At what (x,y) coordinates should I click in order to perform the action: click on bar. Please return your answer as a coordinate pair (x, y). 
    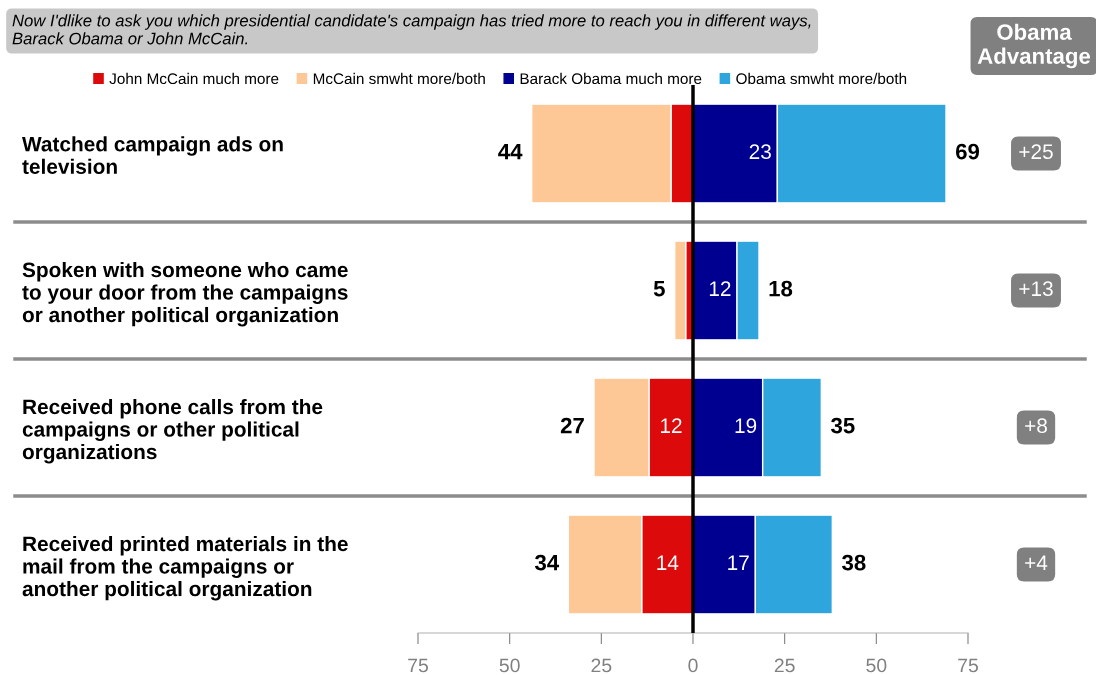
    Looking at the image, I should click on (680, 290).